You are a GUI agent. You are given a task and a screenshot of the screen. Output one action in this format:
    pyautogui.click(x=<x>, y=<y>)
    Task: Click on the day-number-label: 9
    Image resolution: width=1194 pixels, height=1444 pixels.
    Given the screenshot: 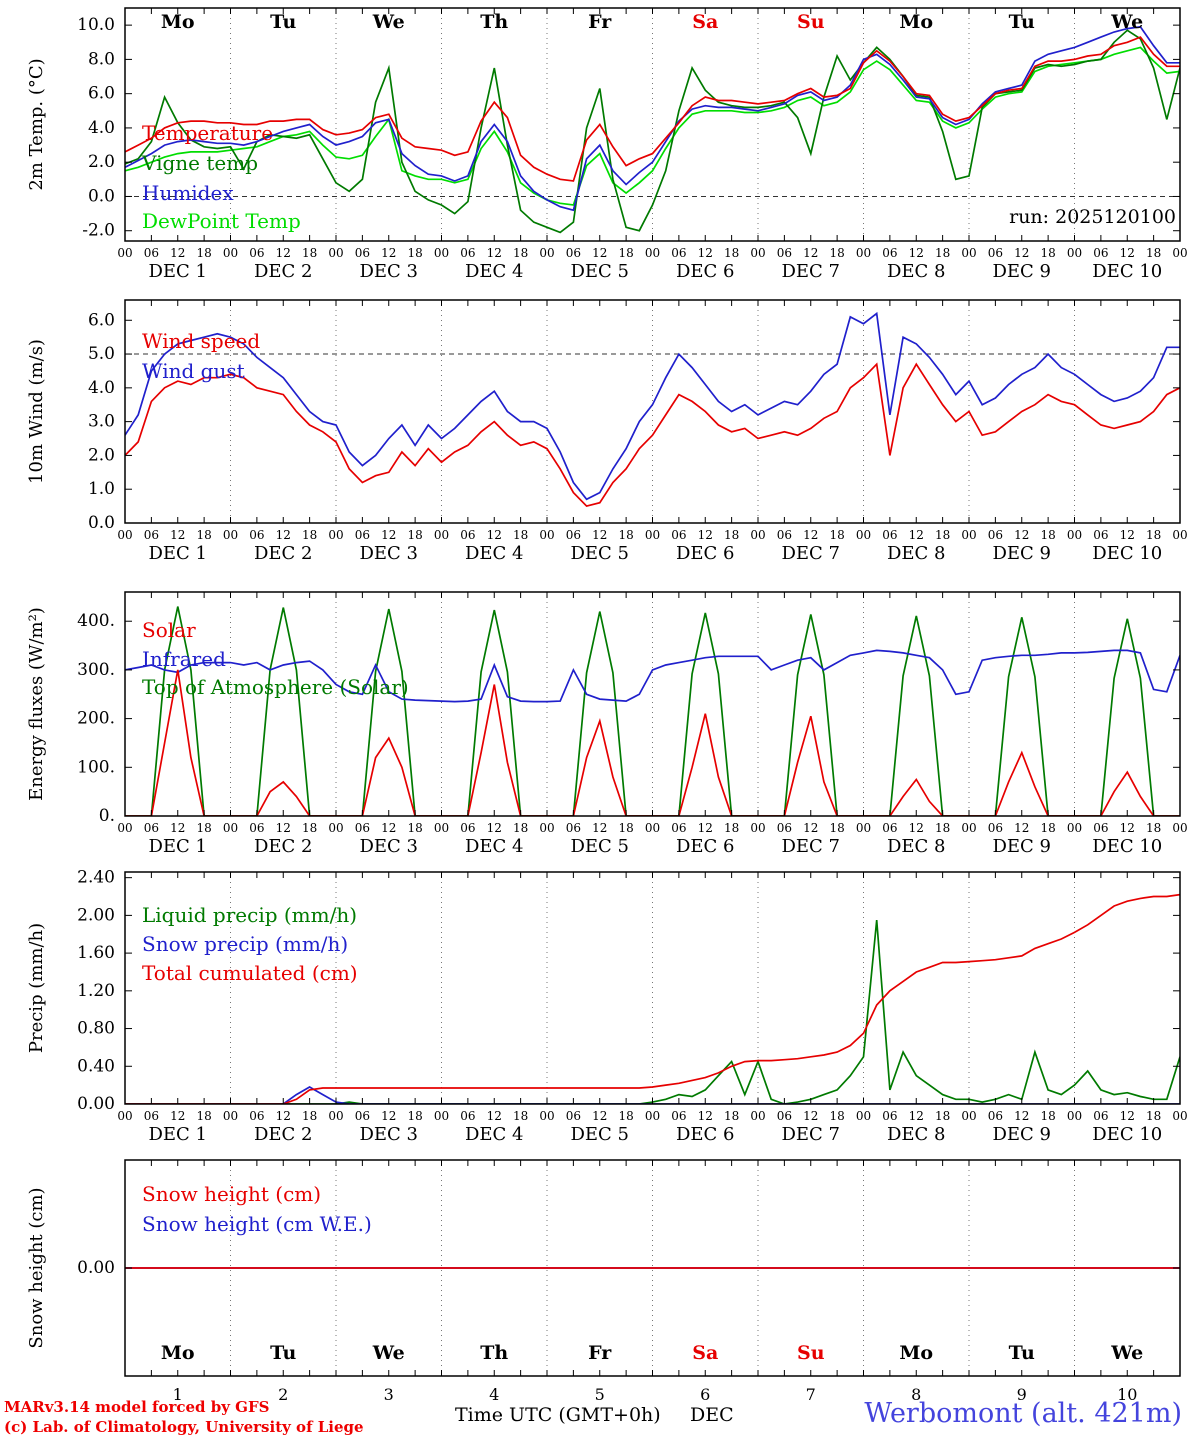 What is the action you would take?
    pyautogui.click(x=1022, y=1394)
    